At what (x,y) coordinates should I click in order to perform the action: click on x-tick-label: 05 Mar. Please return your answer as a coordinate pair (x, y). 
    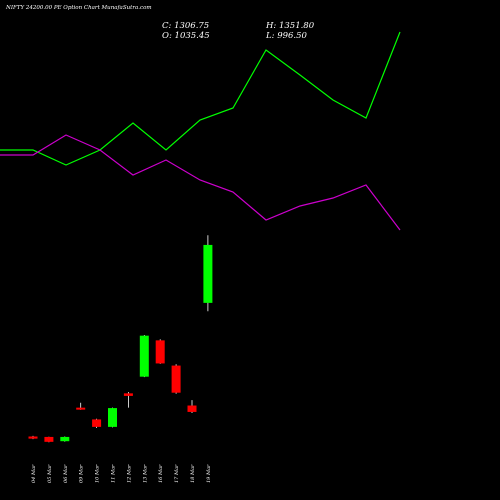
    Looking at the image, I should click on (50, 473).